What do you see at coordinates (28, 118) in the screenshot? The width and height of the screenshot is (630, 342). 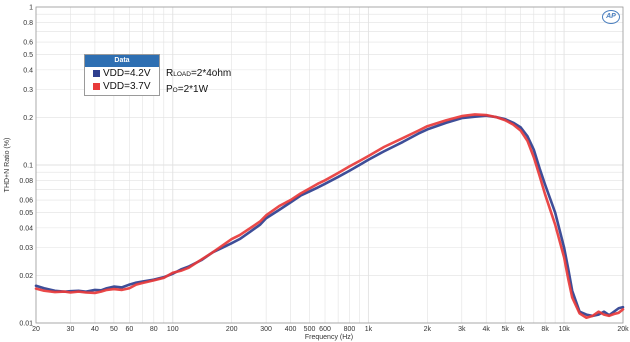 I see `y-tick-label: 0.2` at bounding box center [28, 118].